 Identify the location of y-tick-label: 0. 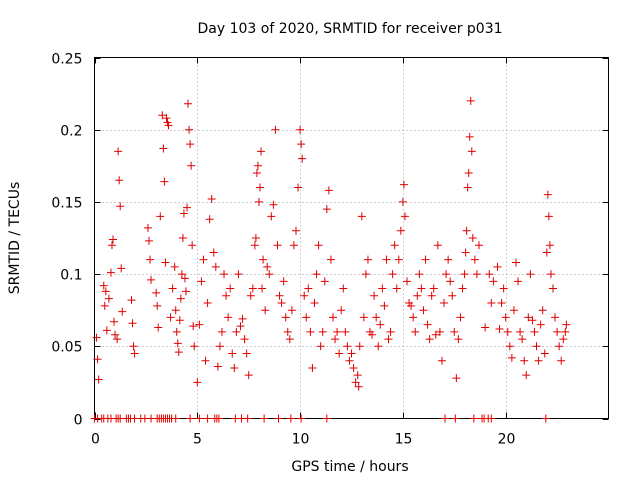
(78, 421).